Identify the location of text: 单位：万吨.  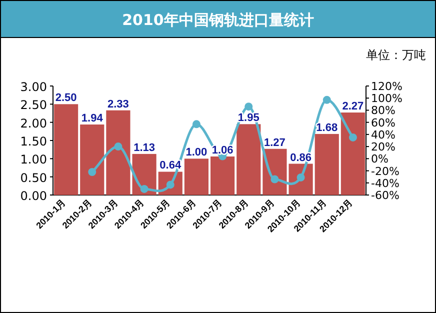
(396, 55).